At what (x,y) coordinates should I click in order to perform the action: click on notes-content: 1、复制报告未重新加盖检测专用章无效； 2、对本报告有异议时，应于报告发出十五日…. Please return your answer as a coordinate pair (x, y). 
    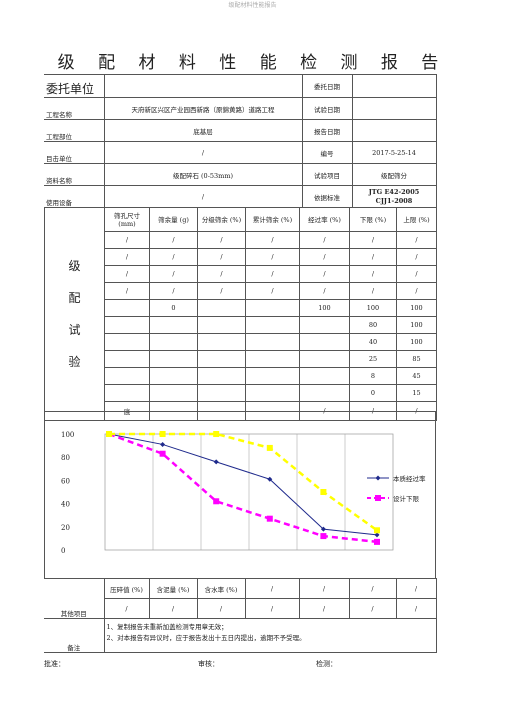
    Looking at the image, I should click on (270, 635).